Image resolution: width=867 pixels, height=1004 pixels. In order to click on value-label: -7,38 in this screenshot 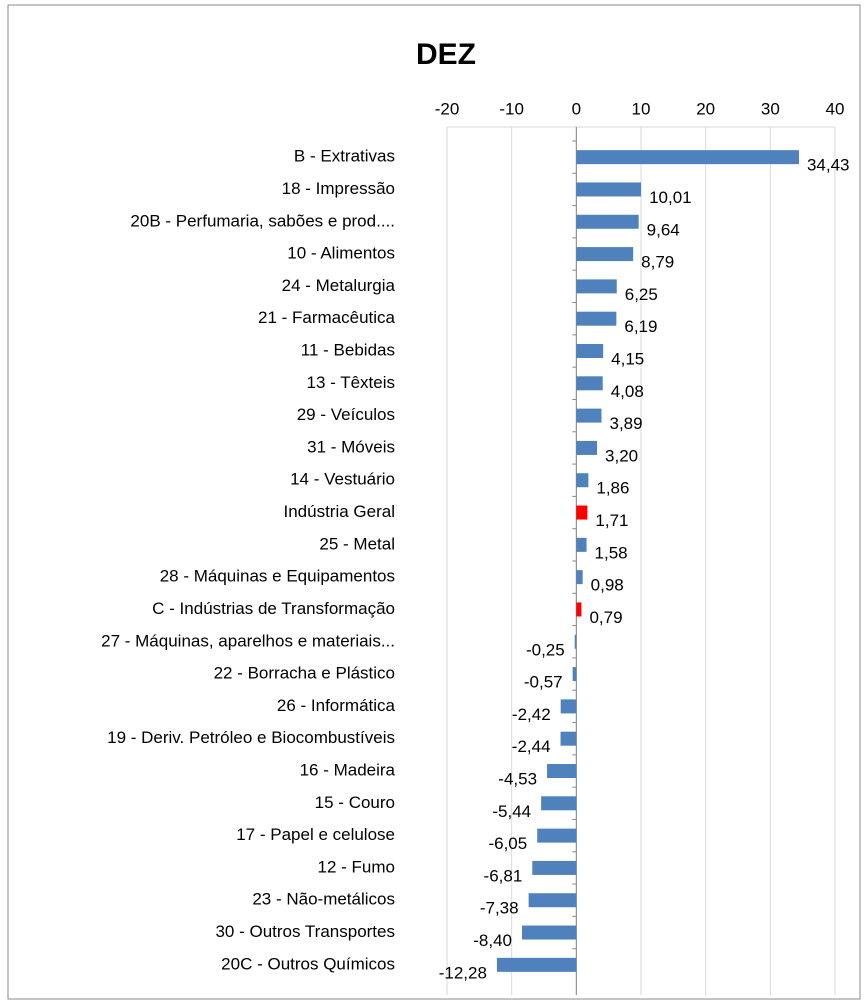, I will do `click(499, 908)`.